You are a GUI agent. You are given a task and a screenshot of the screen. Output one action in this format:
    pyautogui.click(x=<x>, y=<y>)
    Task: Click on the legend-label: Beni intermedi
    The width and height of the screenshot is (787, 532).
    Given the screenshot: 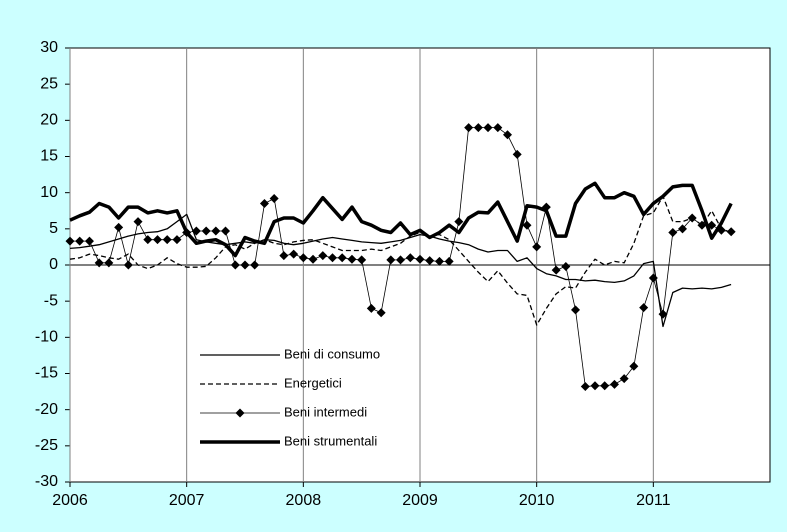 What is the action you would take?
    pyautogui.click(x=325, y=411)
    